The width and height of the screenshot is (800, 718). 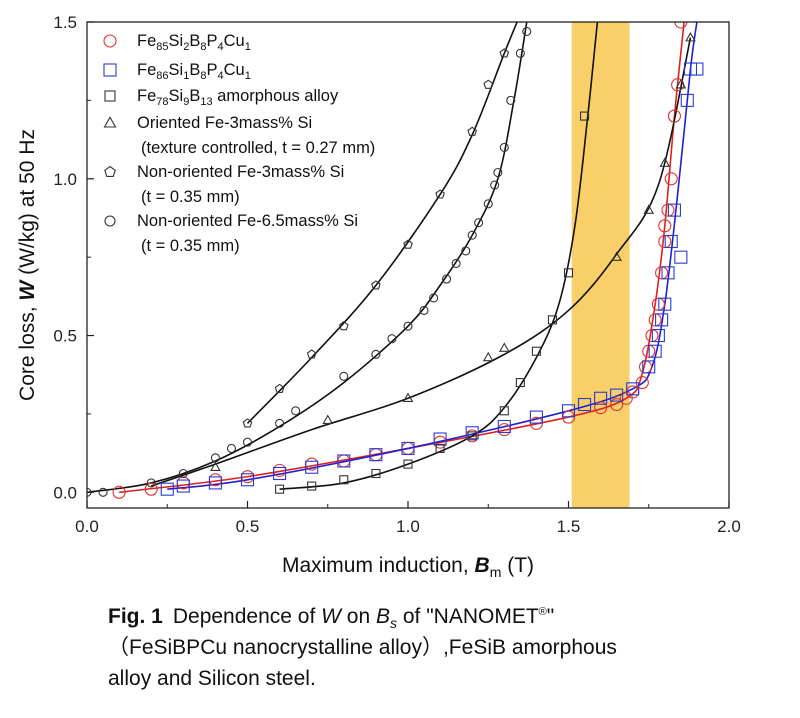 What do you see at coordinates (358, 616) in the screenshot?
I see `caption-text-b: on` at bounding box center [358, 616].